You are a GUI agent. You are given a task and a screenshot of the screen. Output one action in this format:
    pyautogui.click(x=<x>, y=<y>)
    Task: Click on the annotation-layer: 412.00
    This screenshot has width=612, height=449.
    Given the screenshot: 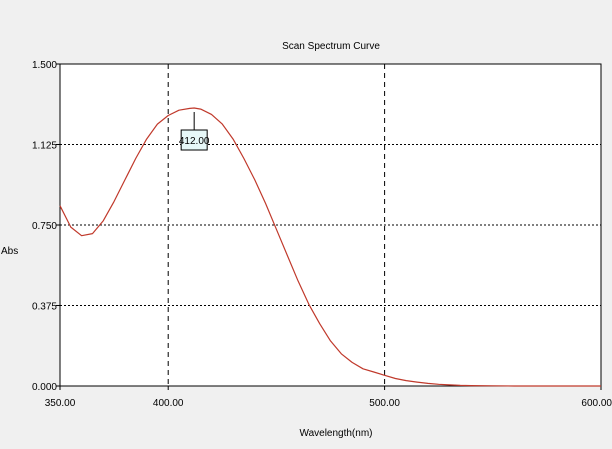 What is the action you would take?
    pyautogui.click(x=194, y=131)
    